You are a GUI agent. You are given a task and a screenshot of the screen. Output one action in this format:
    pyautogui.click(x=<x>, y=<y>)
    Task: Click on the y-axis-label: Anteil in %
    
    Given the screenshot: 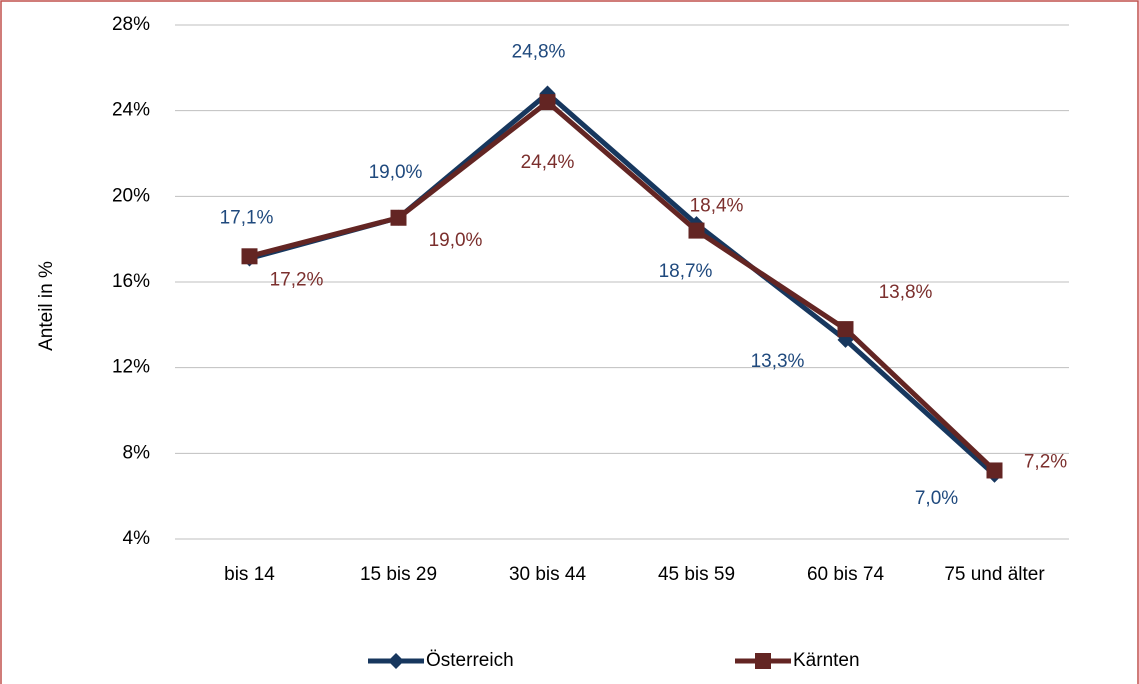 What is the action you would take?
    pyautogui.click(x=46, y=306)
    